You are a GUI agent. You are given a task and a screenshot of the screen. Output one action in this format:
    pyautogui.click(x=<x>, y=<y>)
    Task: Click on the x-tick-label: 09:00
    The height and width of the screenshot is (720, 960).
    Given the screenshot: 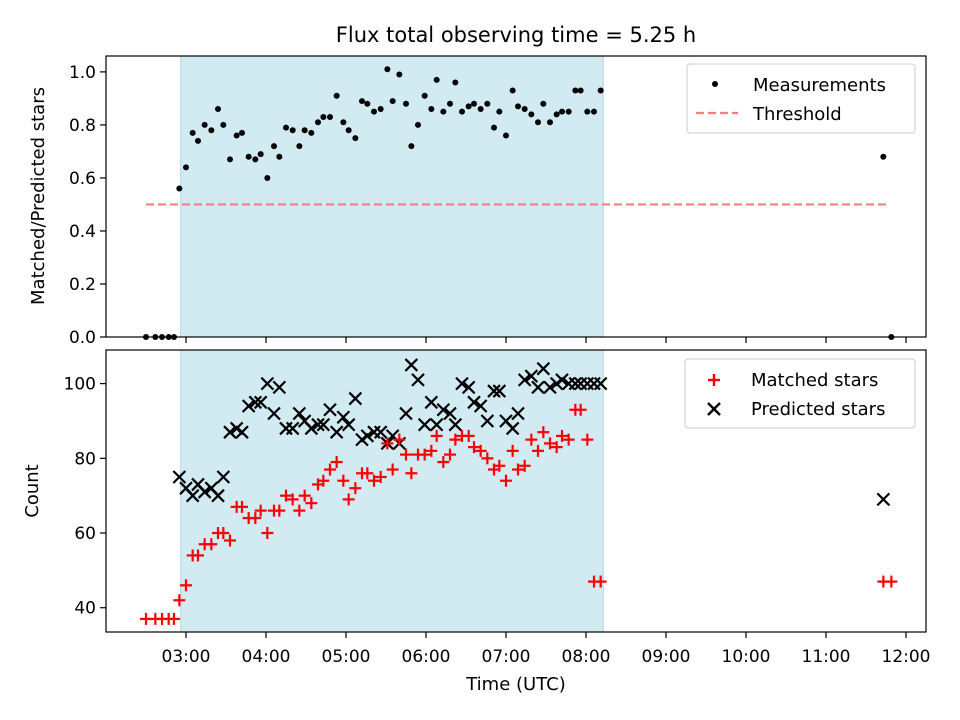 What is the action you would take?
    pyautogui.click(x=666, y=657)
    